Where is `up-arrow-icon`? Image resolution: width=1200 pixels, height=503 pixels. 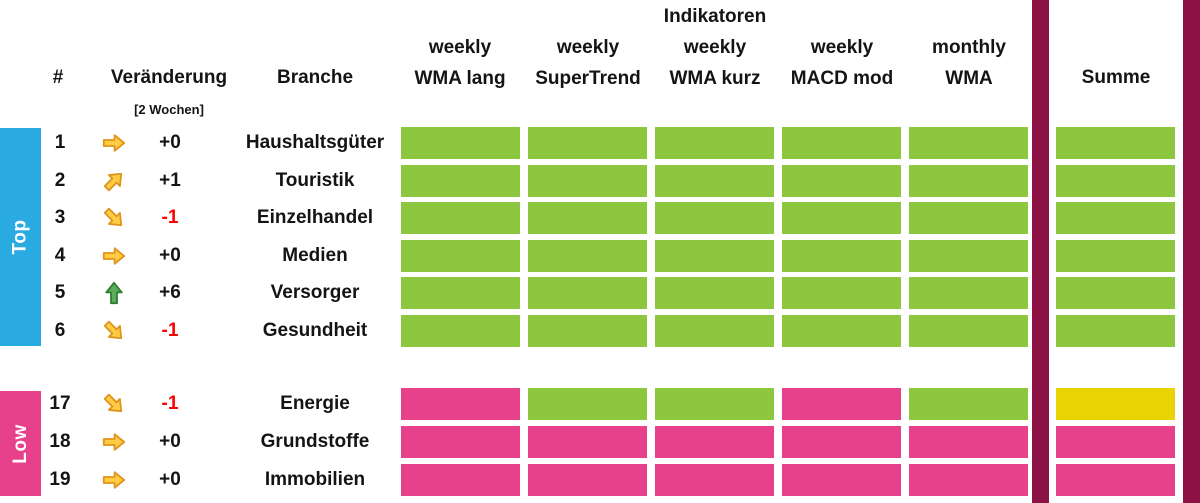 up-arrow-icon is located at coordinates (114, 293).